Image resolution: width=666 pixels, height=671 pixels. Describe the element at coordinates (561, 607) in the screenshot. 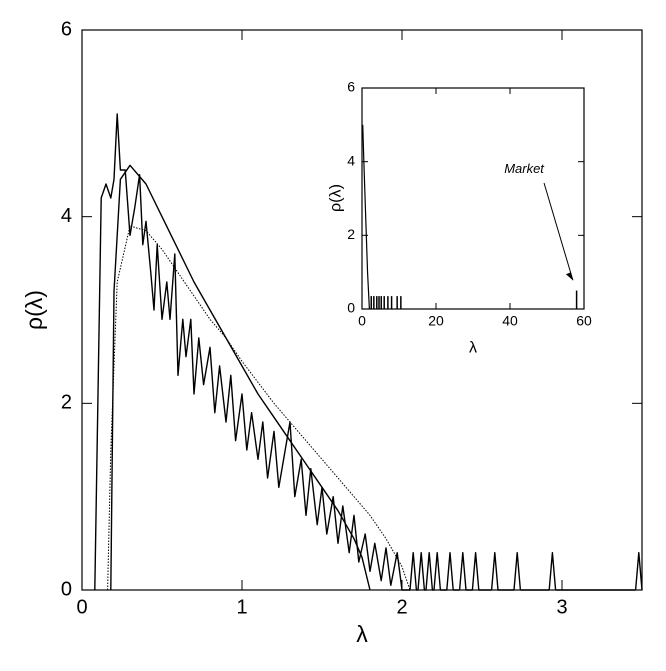

I see `x-tick-label: 3` at that location.